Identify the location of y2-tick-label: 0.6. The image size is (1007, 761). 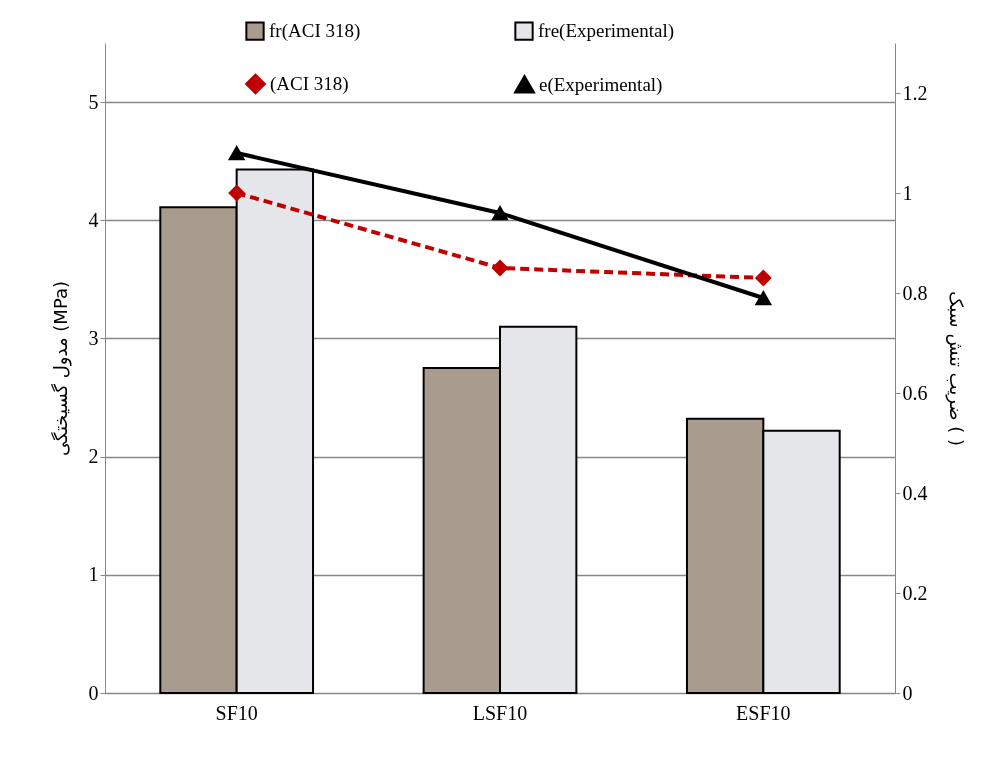
(915, 392).